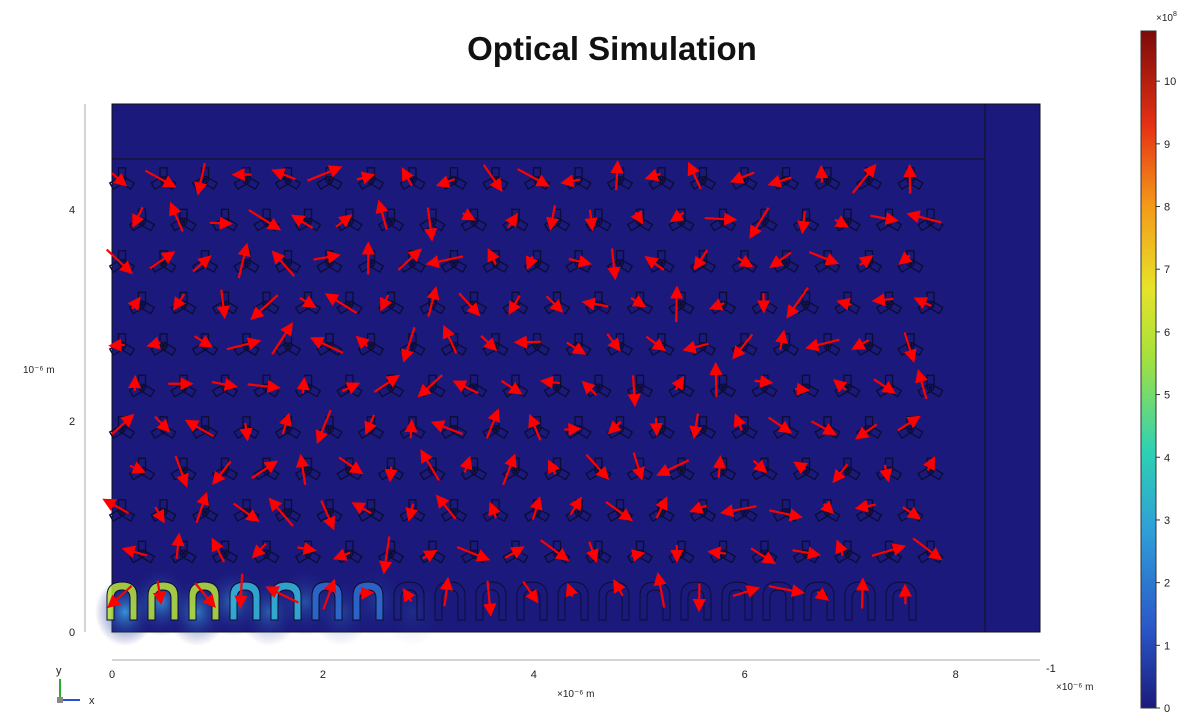 Image resolution: width=1198 pixels, height=720 pixels. Describe the element at coordinates (1167, 646) in the screenshot. I see `colorbar-tick-label: 1` at that location.